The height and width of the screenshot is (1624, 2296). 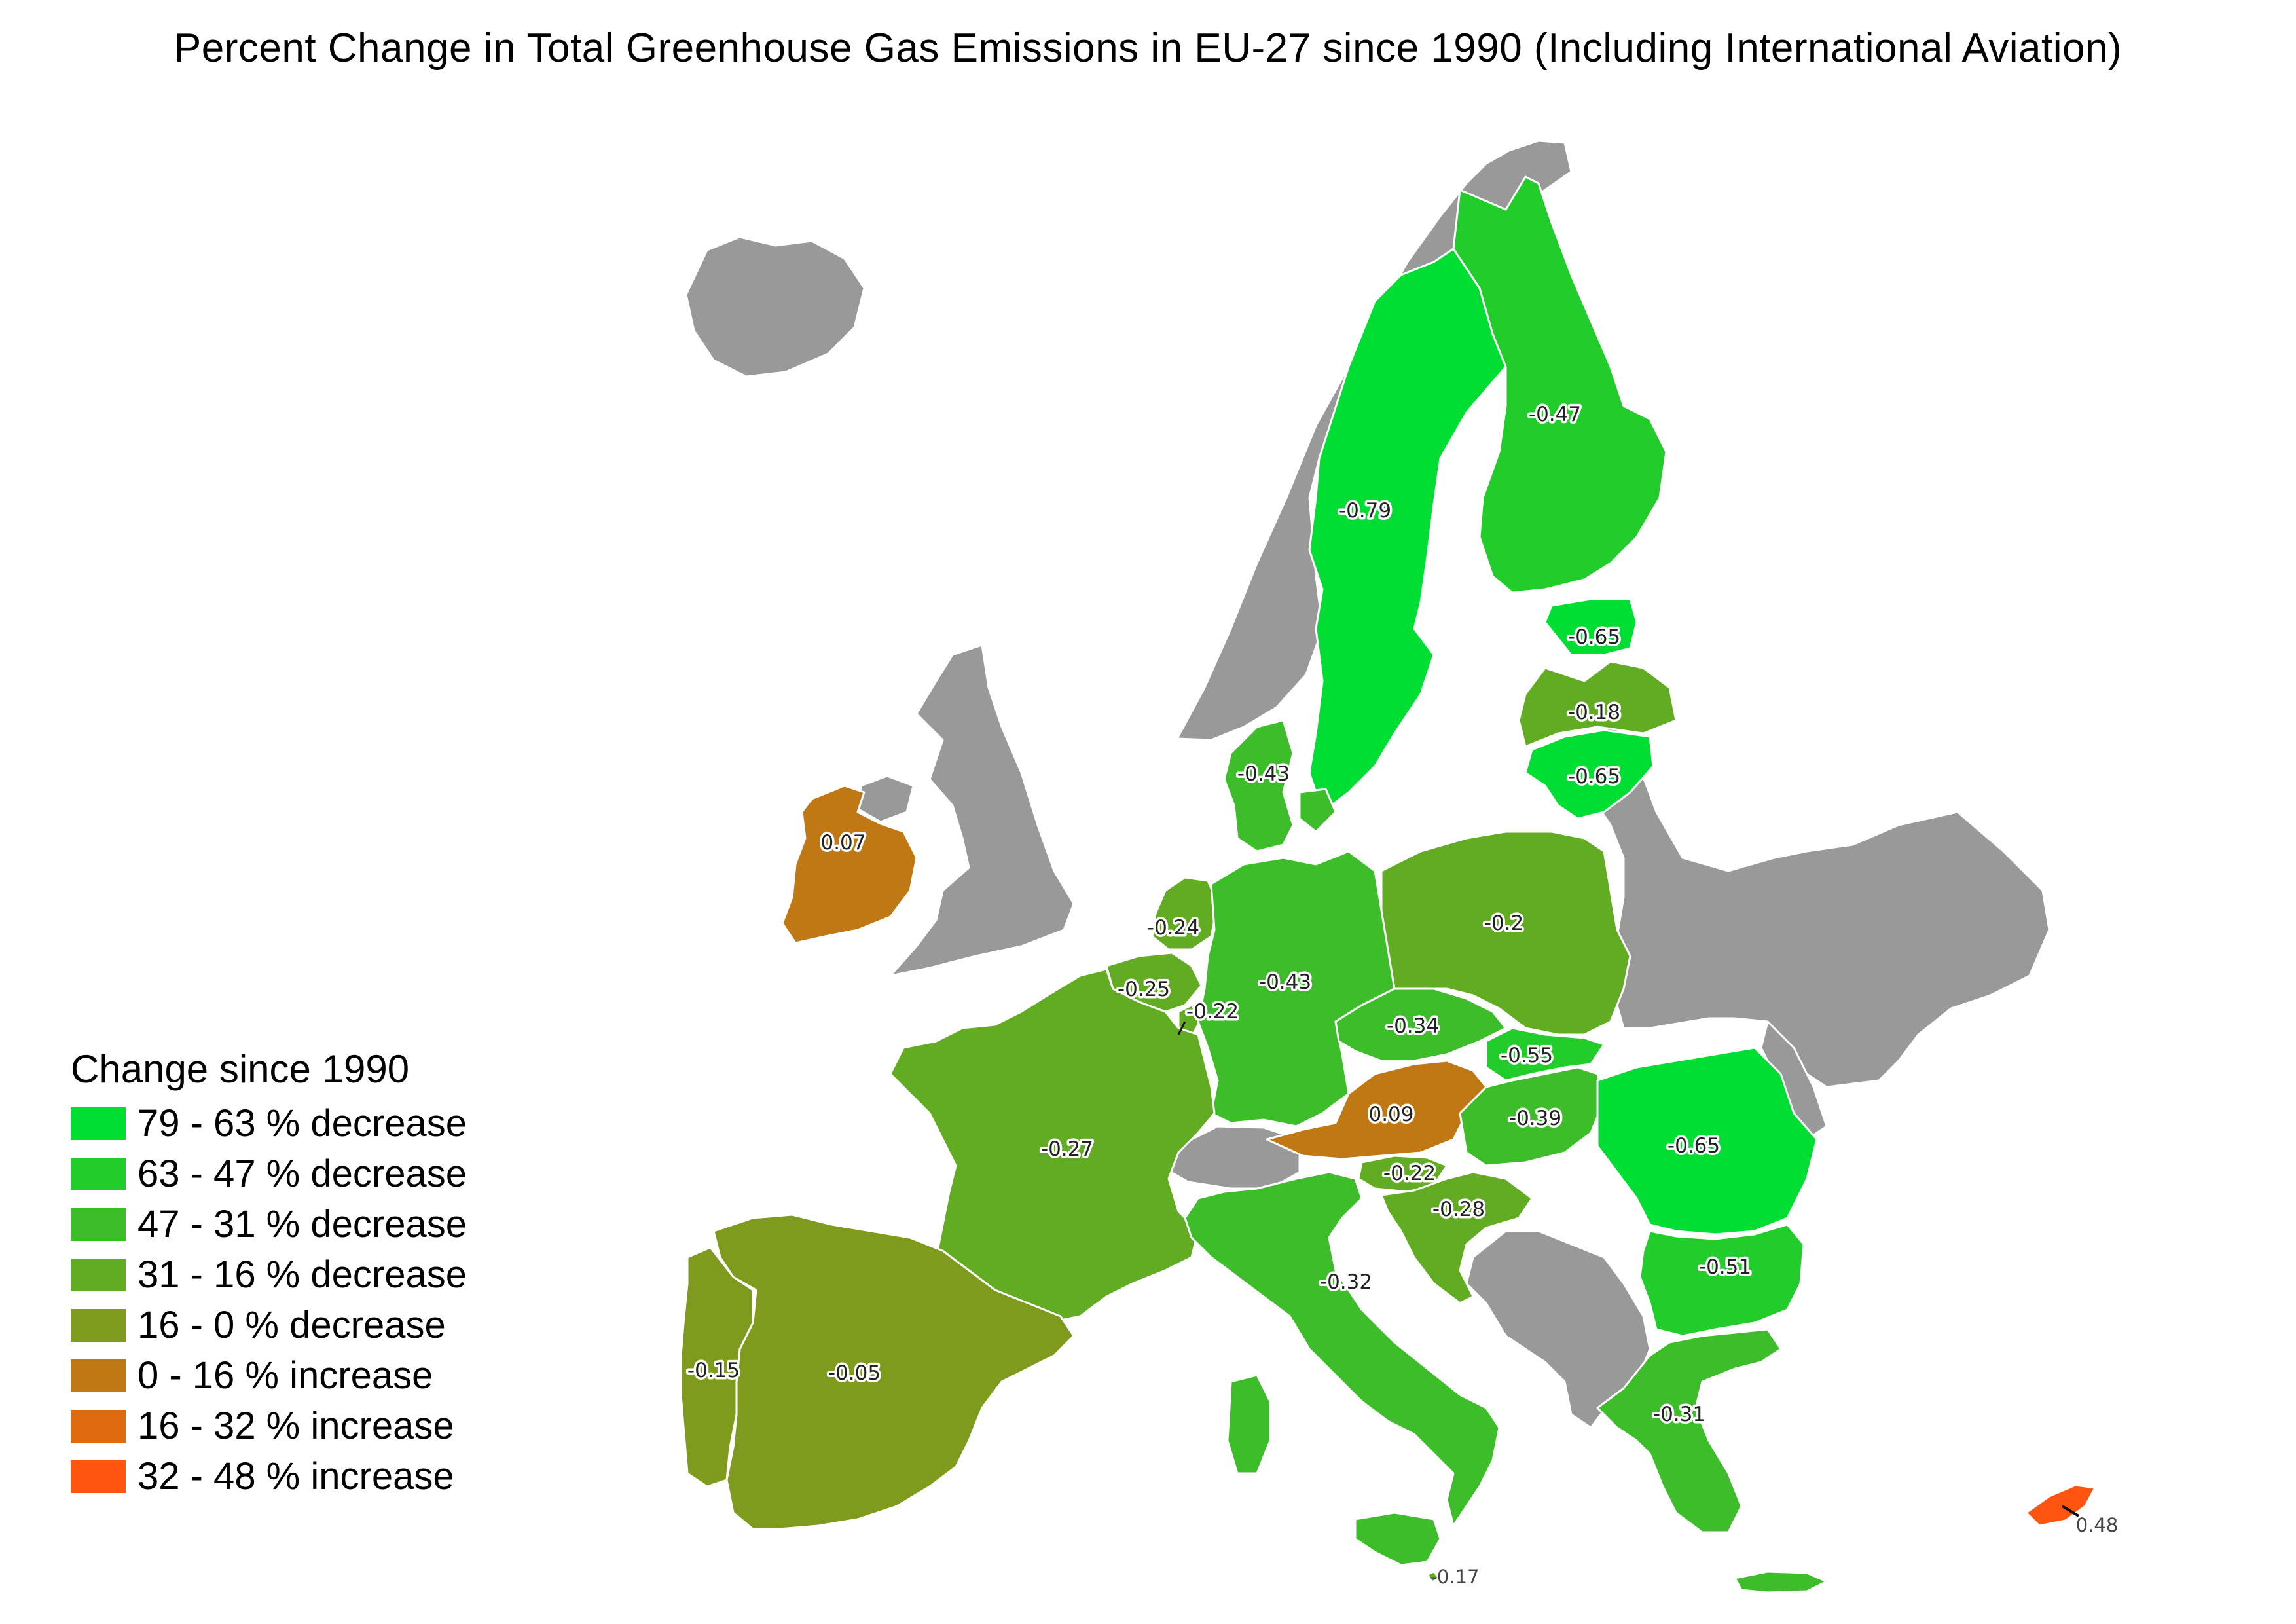 What do you see at coordinates (1248, 1424) in the screenshot?
I see `country-italy-sardinia` at bounding box center [1248, 1424].